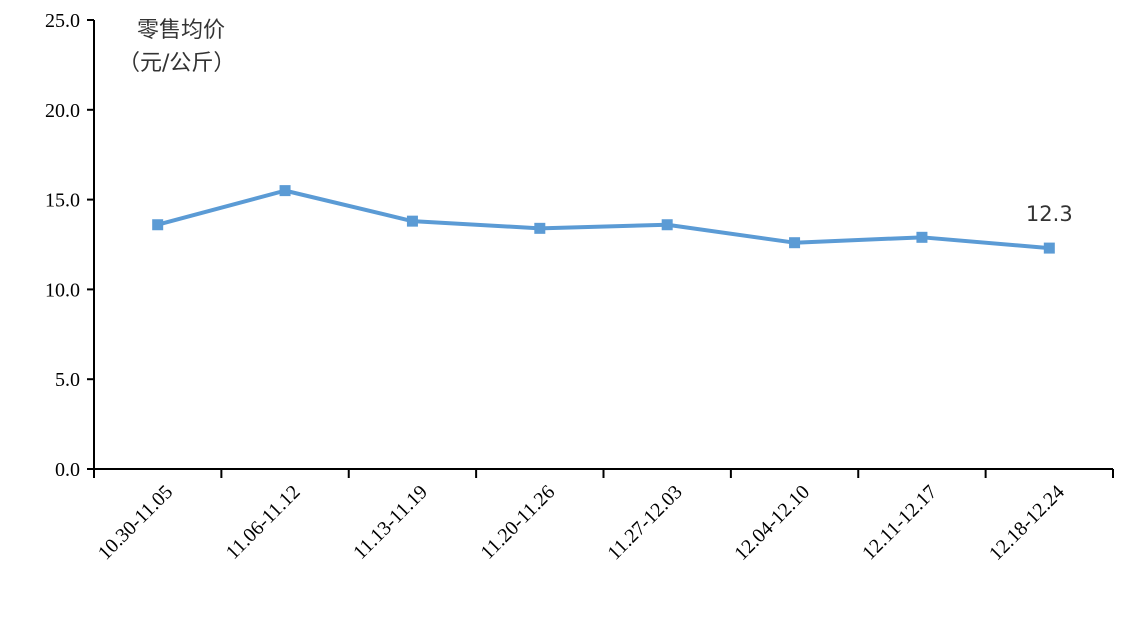  What do you see at coordinates (644, 522) in the screenshot?
I see `x-tick-label: 11.27-12.03` at bounding box center [644, 522].